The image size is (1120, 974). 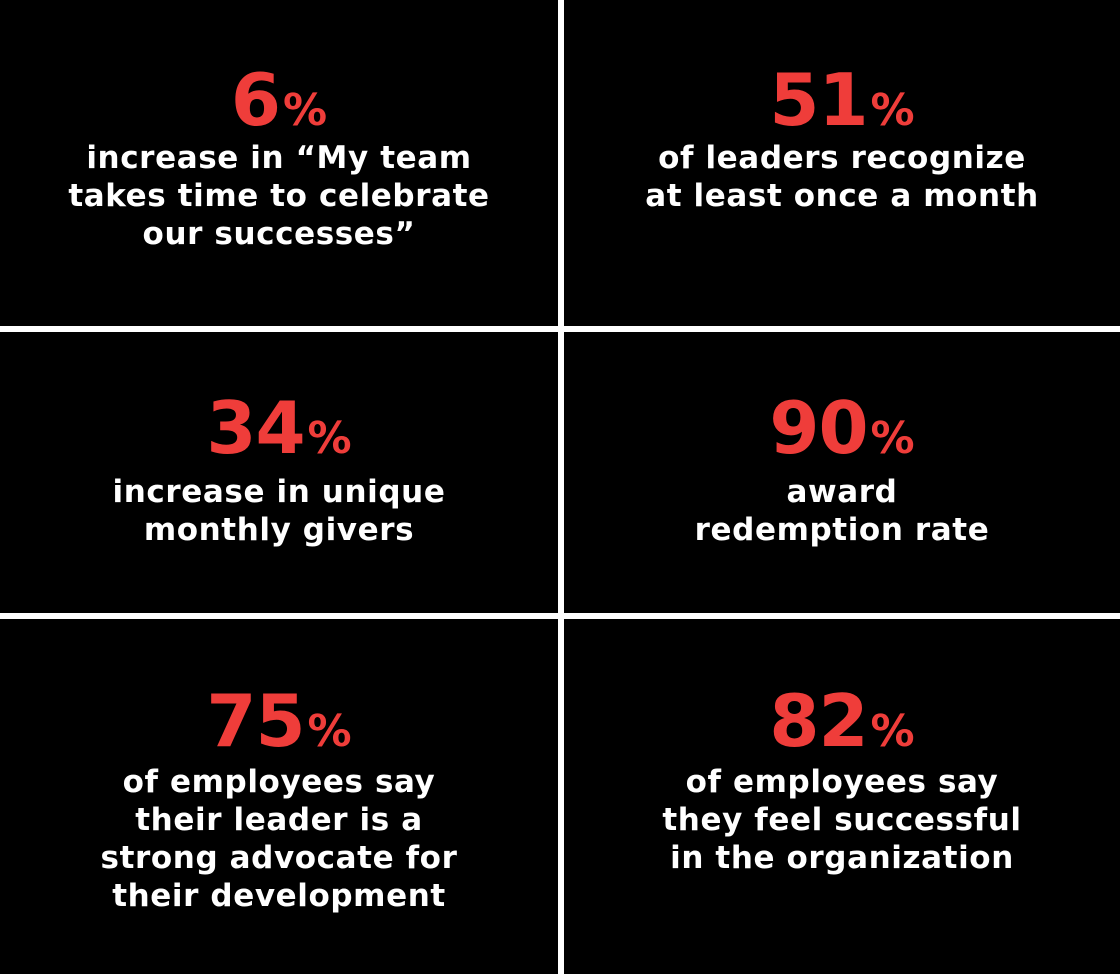 I want to click on stat-value: 6%, so click(x=279, y=100).